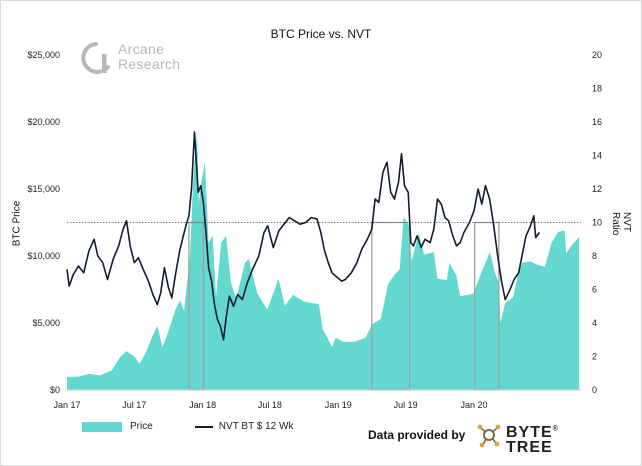 The width and height of the screenshot is (642, 466). Describe the element at coordinates (597, 189) in the screenshot. I see `y-tick-right: 12` at that location.